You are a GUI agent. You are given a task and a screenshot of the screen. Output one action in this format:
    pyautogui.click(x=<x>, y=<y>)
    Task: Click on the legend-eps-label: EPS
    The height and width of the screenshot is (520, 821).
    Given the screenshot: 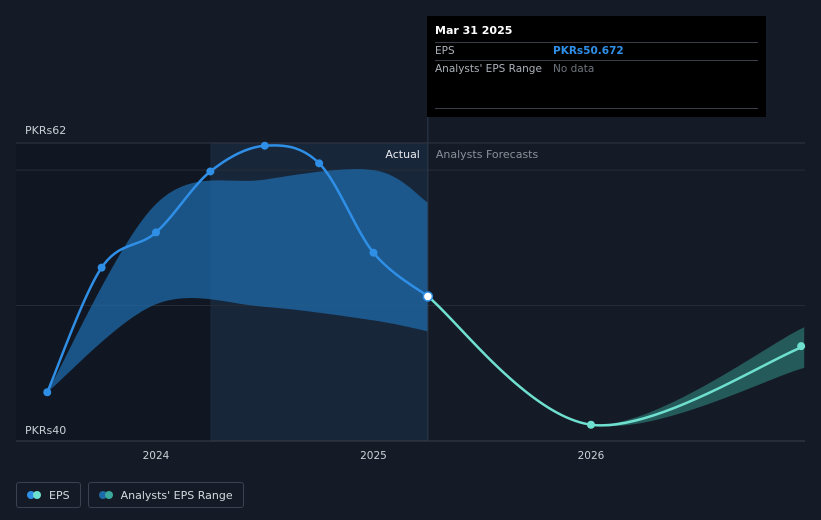 What is the action you would take?
    pyautogui.click(x=59, y=495)
    